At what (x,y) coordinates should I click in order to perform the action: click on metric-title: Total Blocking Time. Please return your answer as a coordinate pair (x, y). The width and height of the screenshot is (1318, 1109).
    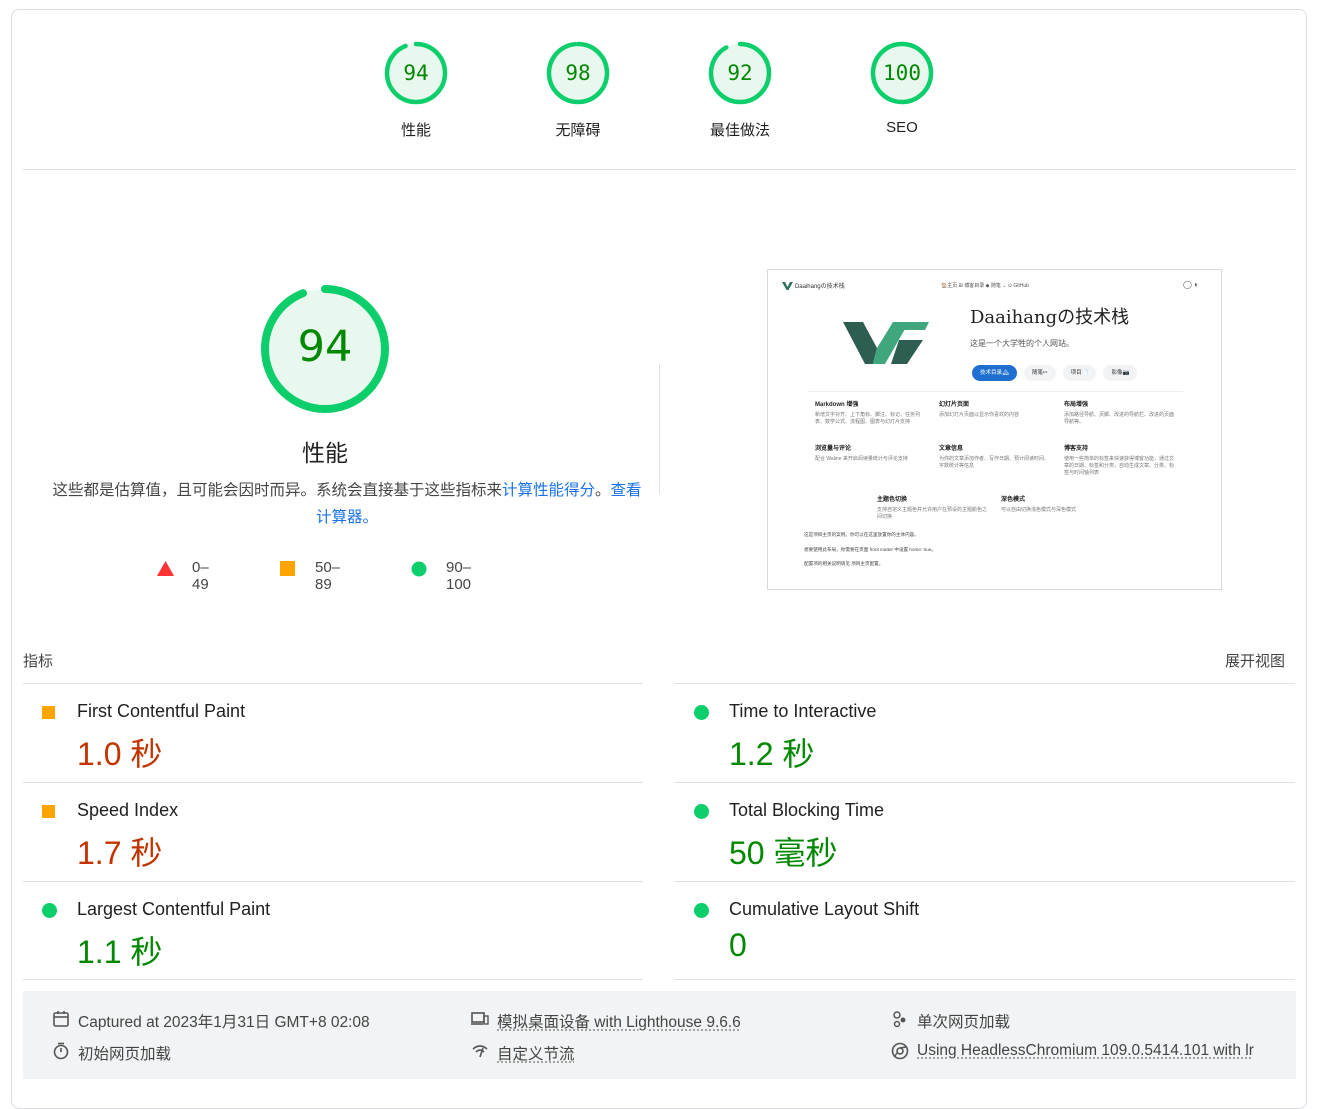
    Looking at the image, I should click on (807, 810).